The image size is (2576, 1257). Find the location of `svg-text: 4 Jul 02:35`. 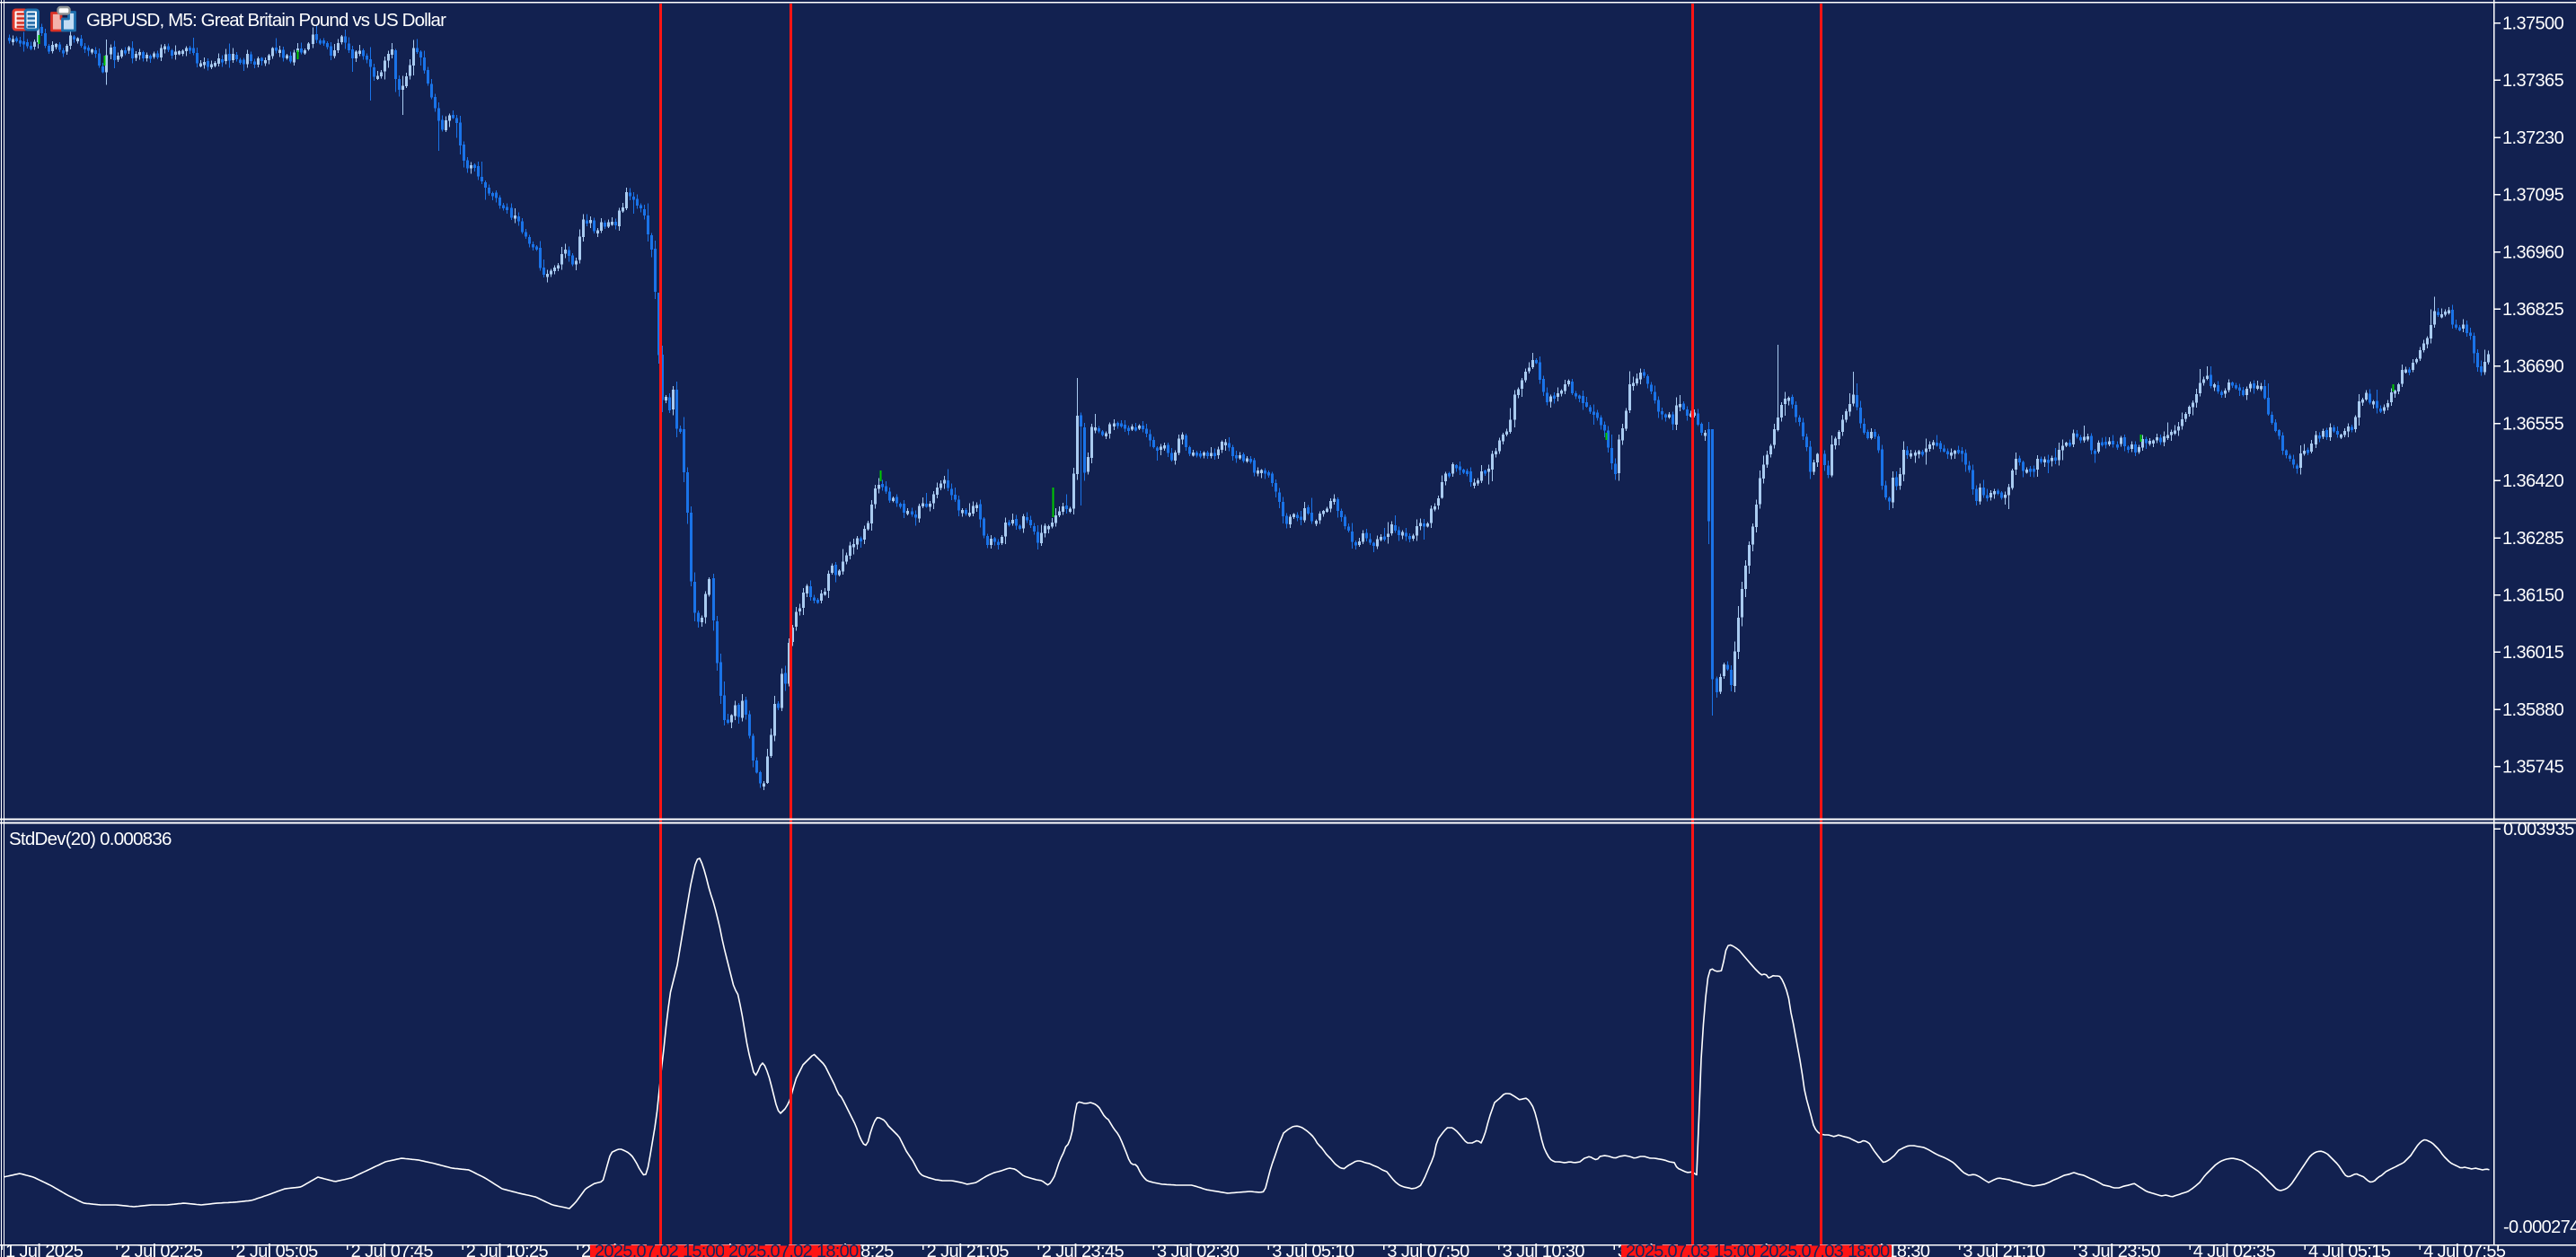

svg-text: 4 Jul 02:35 is located at coordinates (2234, 1250).